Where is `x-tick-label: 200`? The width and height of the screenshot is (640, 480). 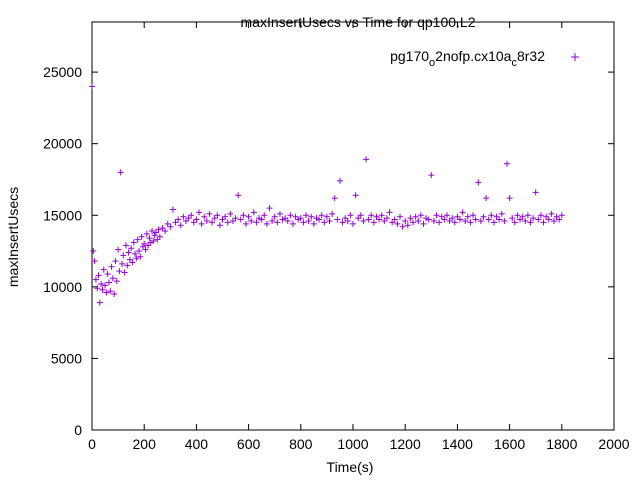 x-tick-label: 200 is located at coordinates (145, 444).